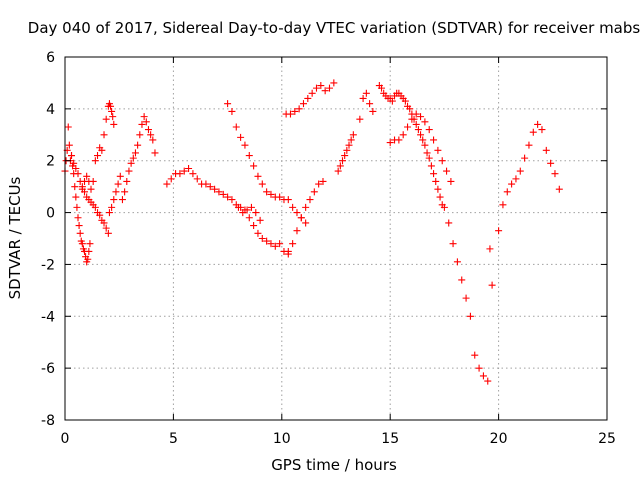  Describe the element at coordinates (65, 439) in the screenshot. I see `x-tick-label: 0` at that location.